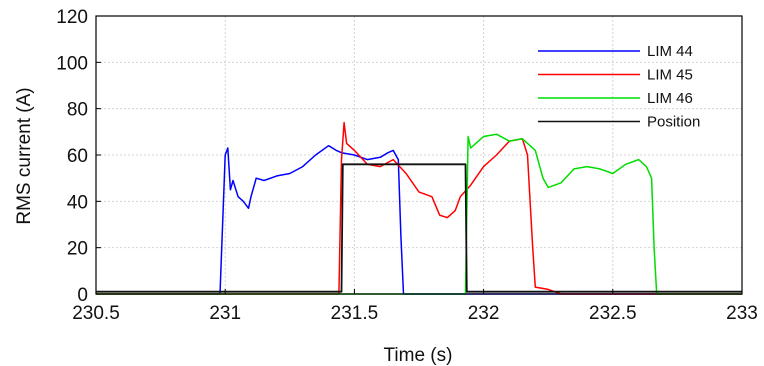 The height and width of the screenshot is (366, 764). I want to click on legend-label-lim-44: LIM 44, so click(670, 51).